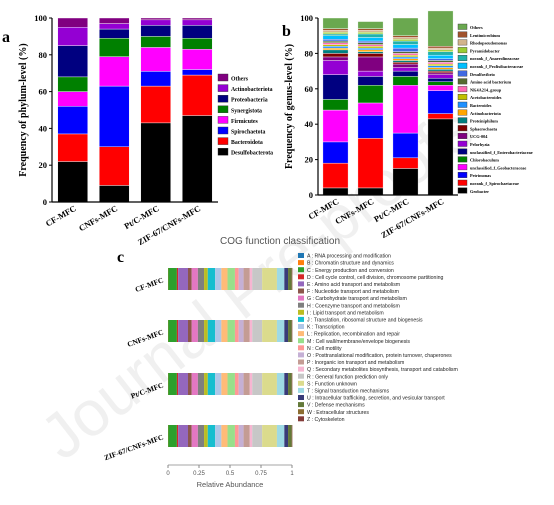 The image size is (554, 505). Describe the element at coordinates (462, 120) in the screenshot. I see `b-legend-swatch-proteiniphilum` at that location.